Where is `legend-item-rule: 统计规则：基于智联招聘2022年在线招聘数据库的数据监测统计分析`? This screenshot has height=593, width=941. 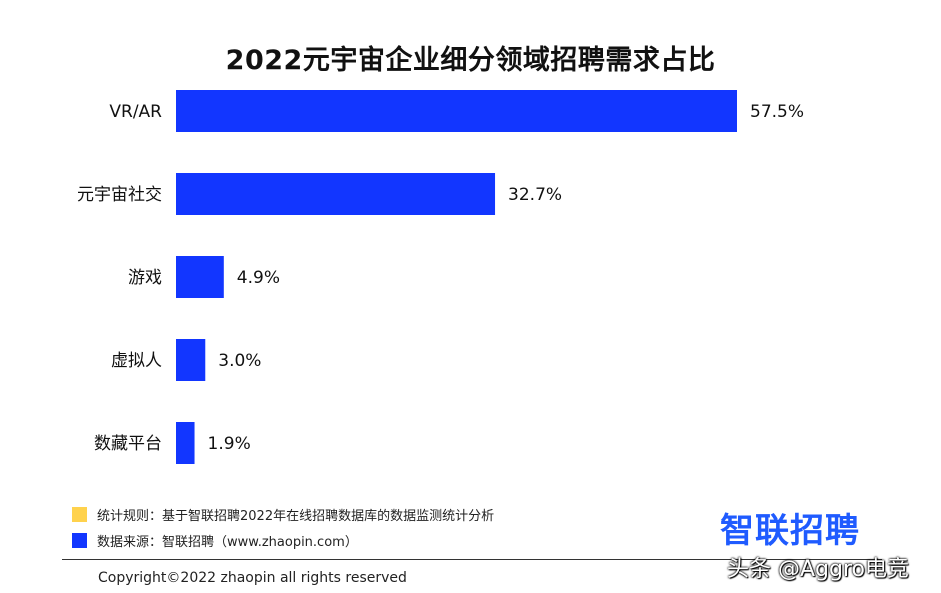
legend-item-rule: 统计规则：基于智联招聘2022年在线招聘数据库的数据监测统计分析 is located at coordinates (283, 514).